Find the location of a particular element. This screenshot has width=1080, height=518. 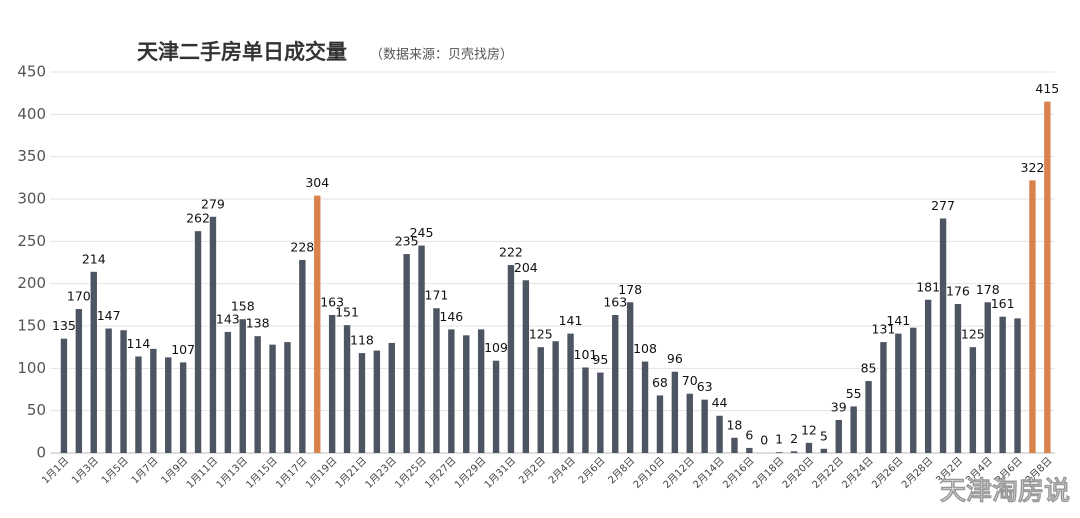

x-tick-label: 1月29日 is located at coordinates (470, 473).